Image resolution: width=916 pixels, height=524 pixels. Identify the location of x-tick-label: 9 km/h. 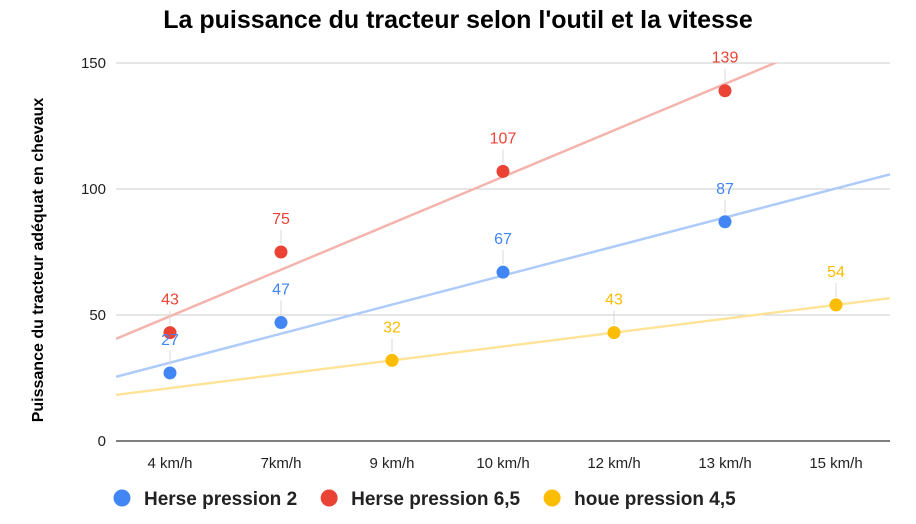
(391, 463).